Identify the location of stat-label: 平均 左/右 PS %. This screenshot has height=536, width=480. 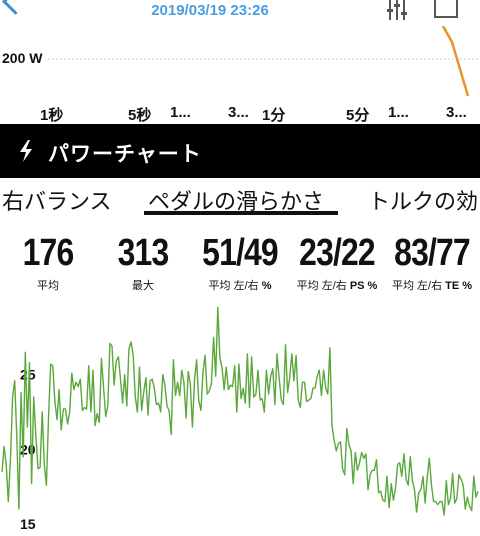
(337, 286).